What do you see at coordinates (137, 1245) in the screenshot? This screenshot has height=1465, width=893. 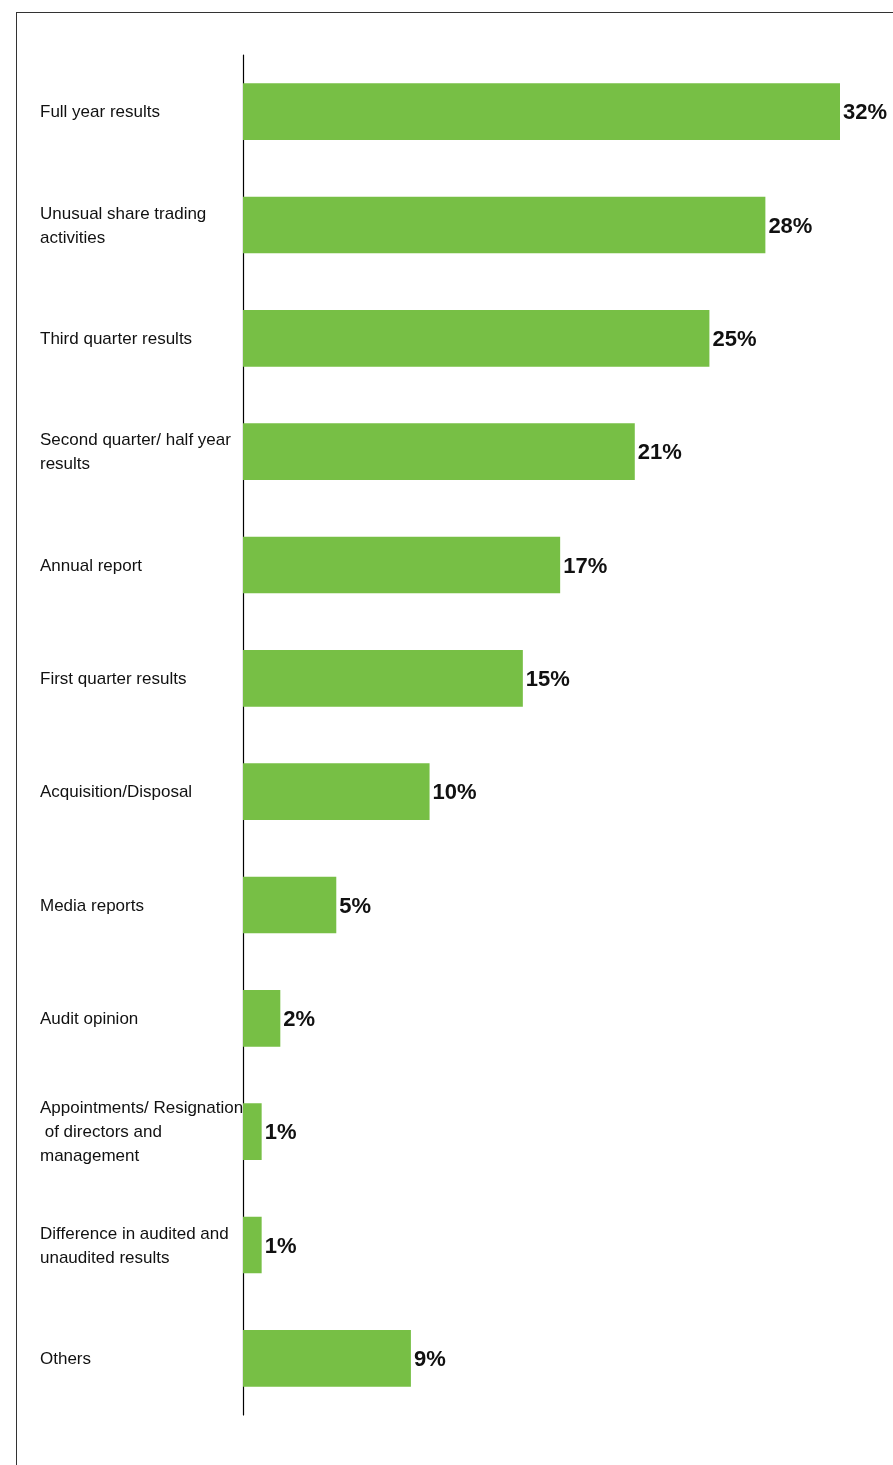 I see `y-tick-label: Difference in audited and unaudited results` at bounding box center [137, 1245].